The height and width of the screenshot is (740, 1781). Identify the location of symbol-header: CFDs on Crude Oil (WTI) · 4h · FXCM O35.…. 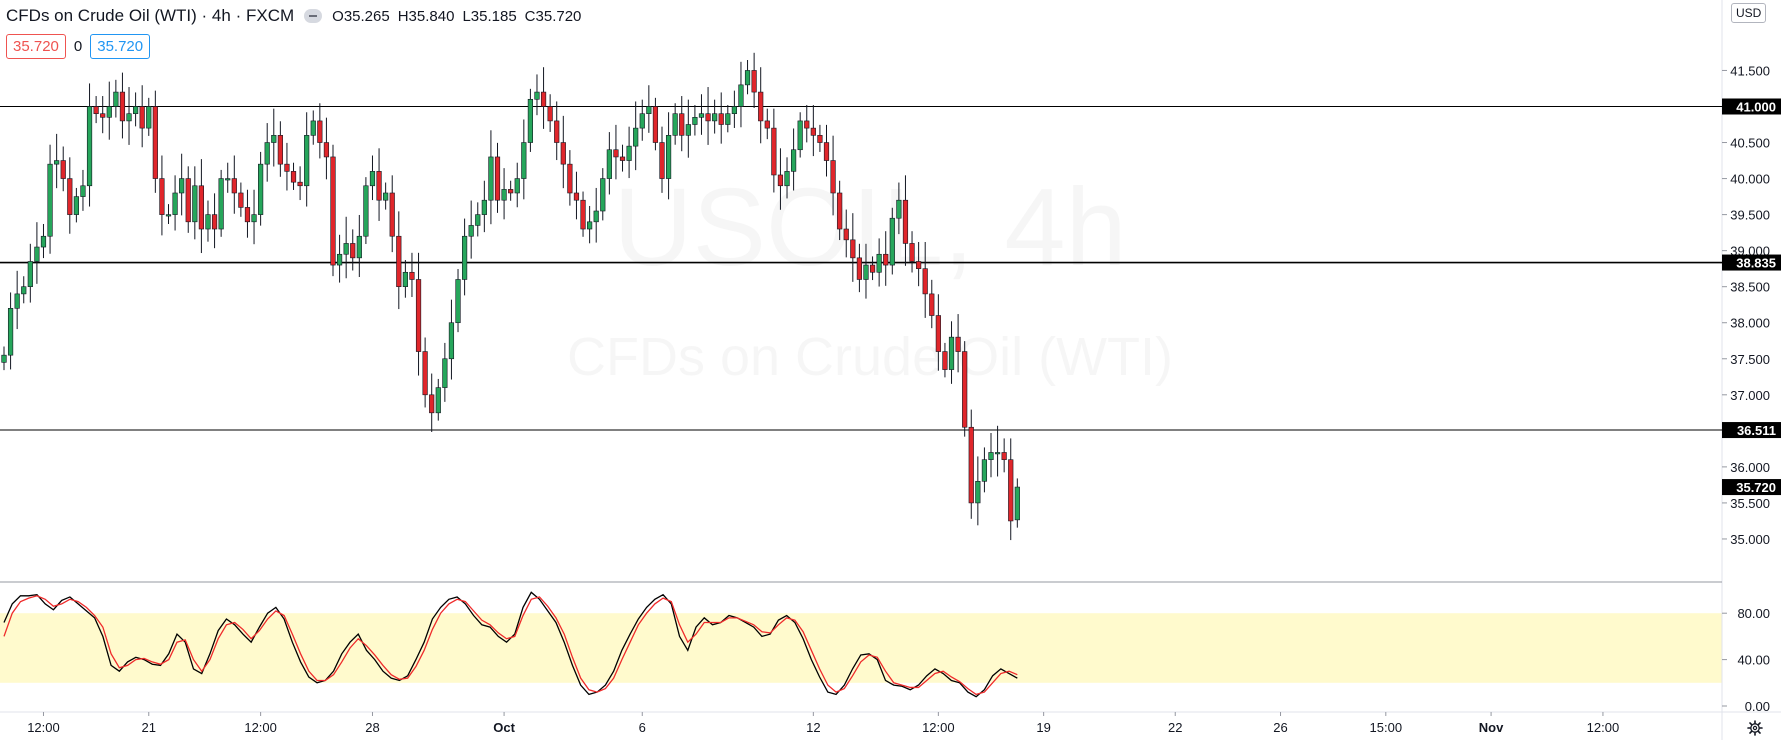
(293, 16).